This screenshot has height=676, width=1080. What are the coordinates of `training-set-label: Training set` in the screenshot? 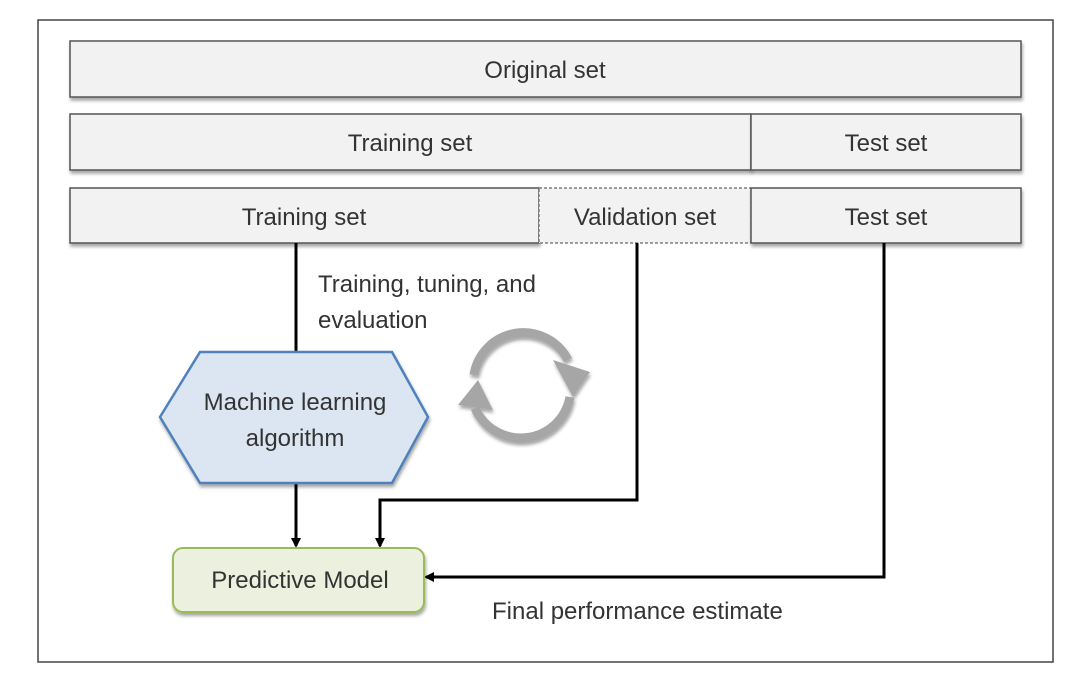 It's located at (410, 143).